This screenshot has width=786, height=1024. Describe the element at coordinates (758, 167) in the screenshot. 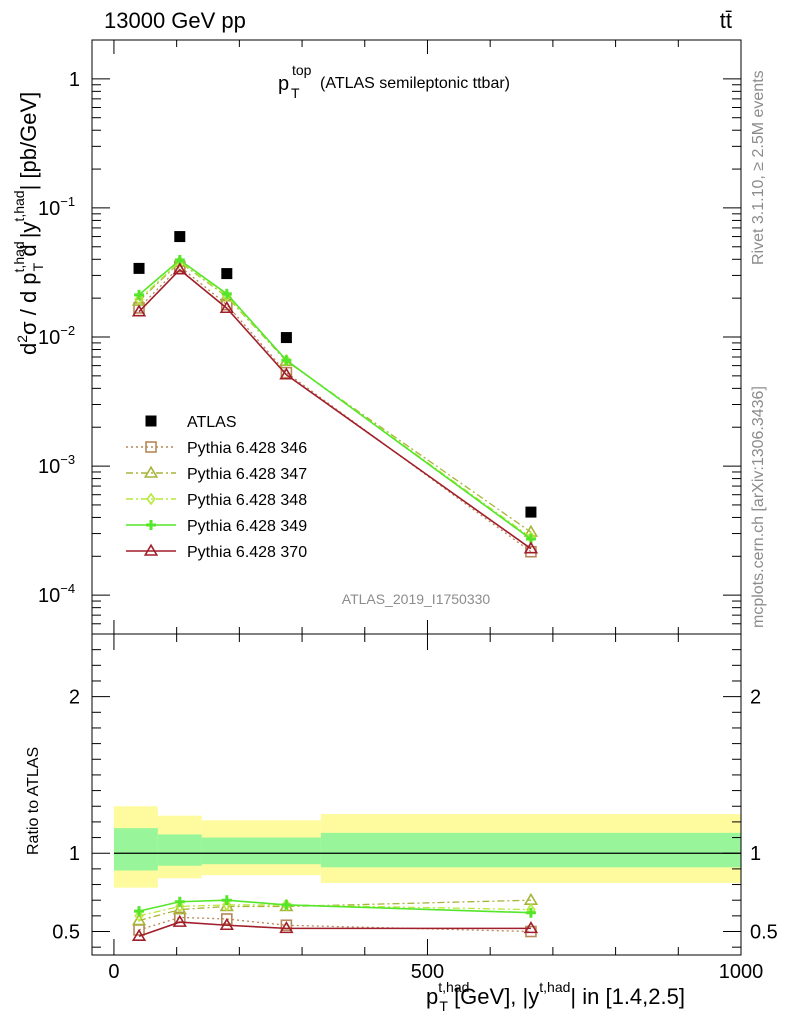

I see `rivet-note: Rivet 3.1.10, ≥ 2.5M events` at that location.